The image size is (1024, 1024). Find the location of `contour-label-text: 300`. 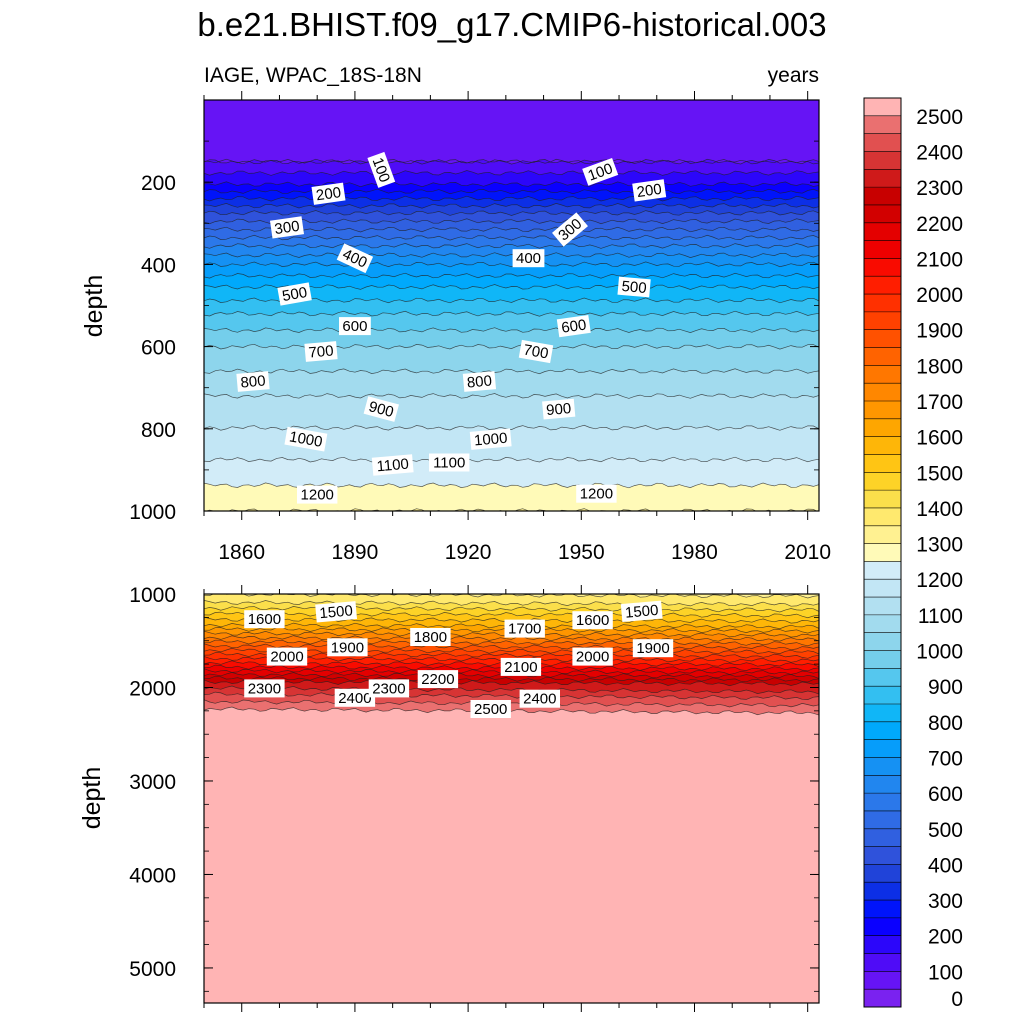

contour-label-text: 300 is located at coordinates (286, 228).